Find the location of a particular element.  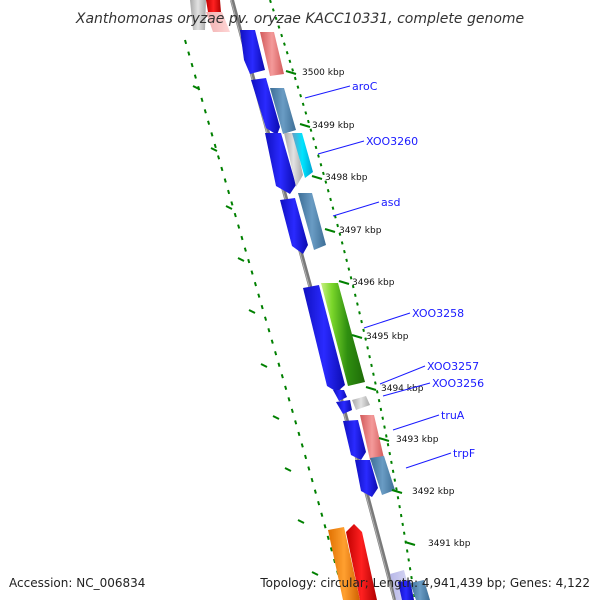

feature-green is located at coordinates (343, 334).